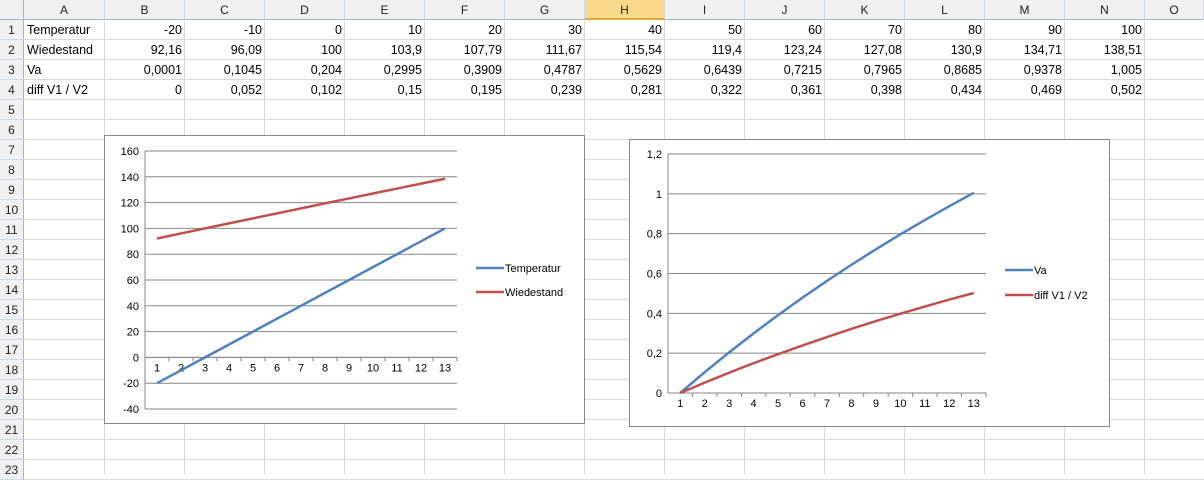 The image size is (1204, 480). What do you see at coordinates (1122, 50) in the screenshot?
I see `cell-value: 138,51` at bounding box center [1122, 50].